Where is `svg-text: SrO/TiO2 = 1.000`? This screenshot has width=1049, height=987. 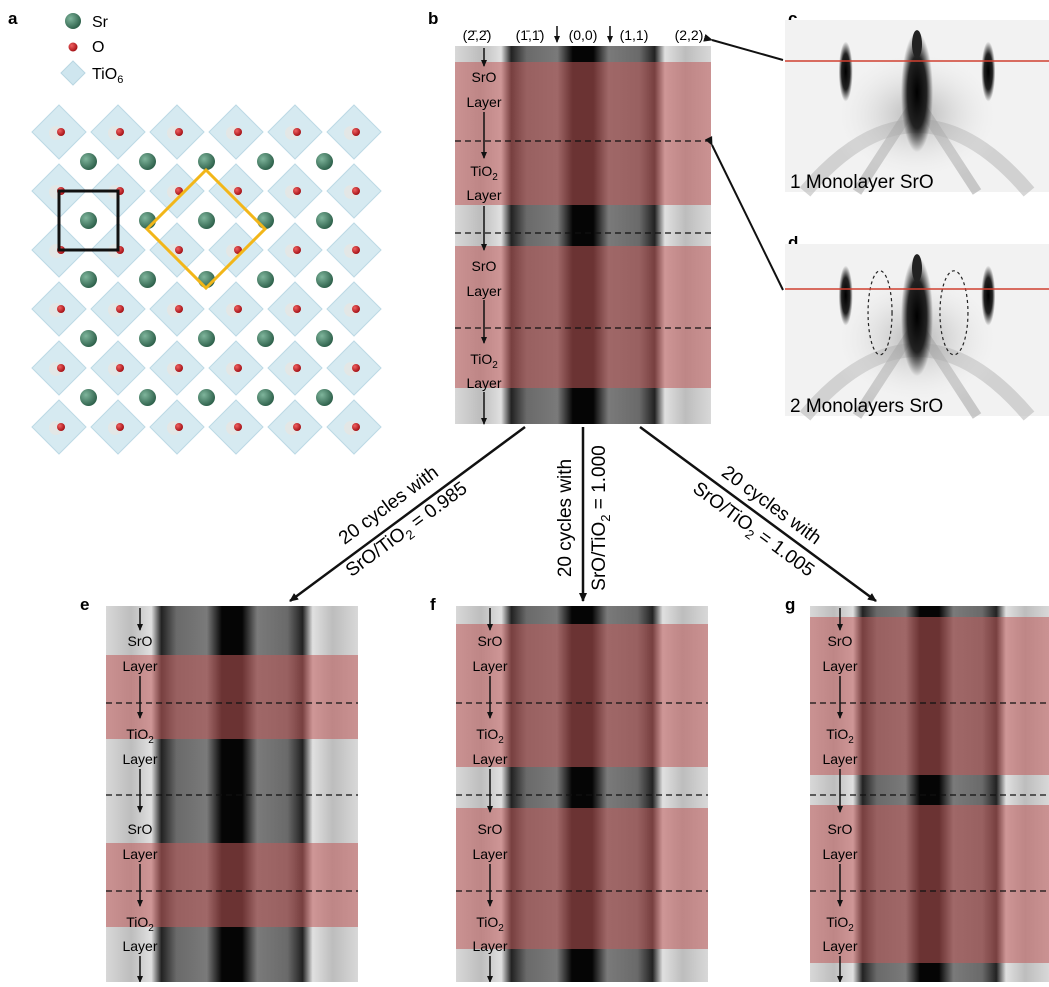
svg-text: SrO/TiO2 = 1.000 is located at coordinates (601, 517).